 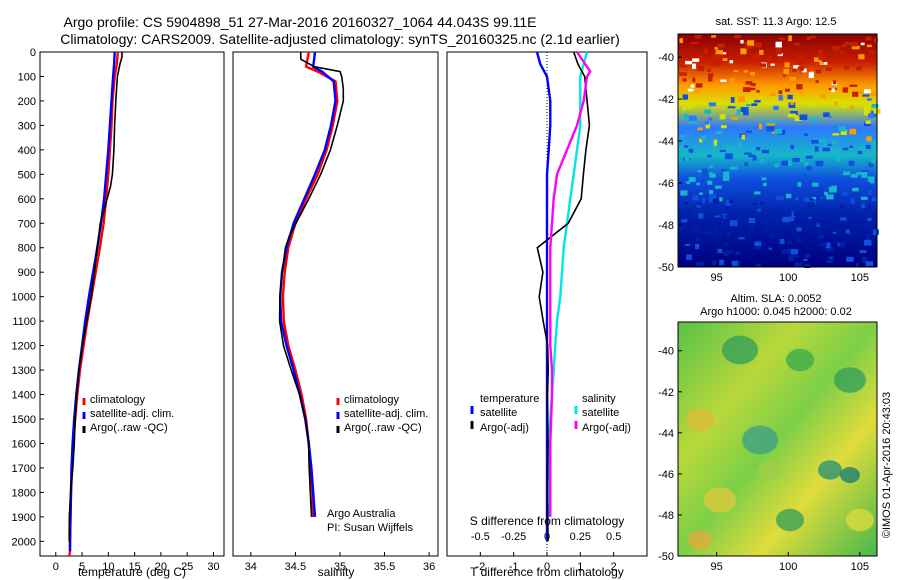 What do you see at coordinates (547, 567) in the screenshot?
I see `x-tick-label: 0` at bounding box center [547, 567].